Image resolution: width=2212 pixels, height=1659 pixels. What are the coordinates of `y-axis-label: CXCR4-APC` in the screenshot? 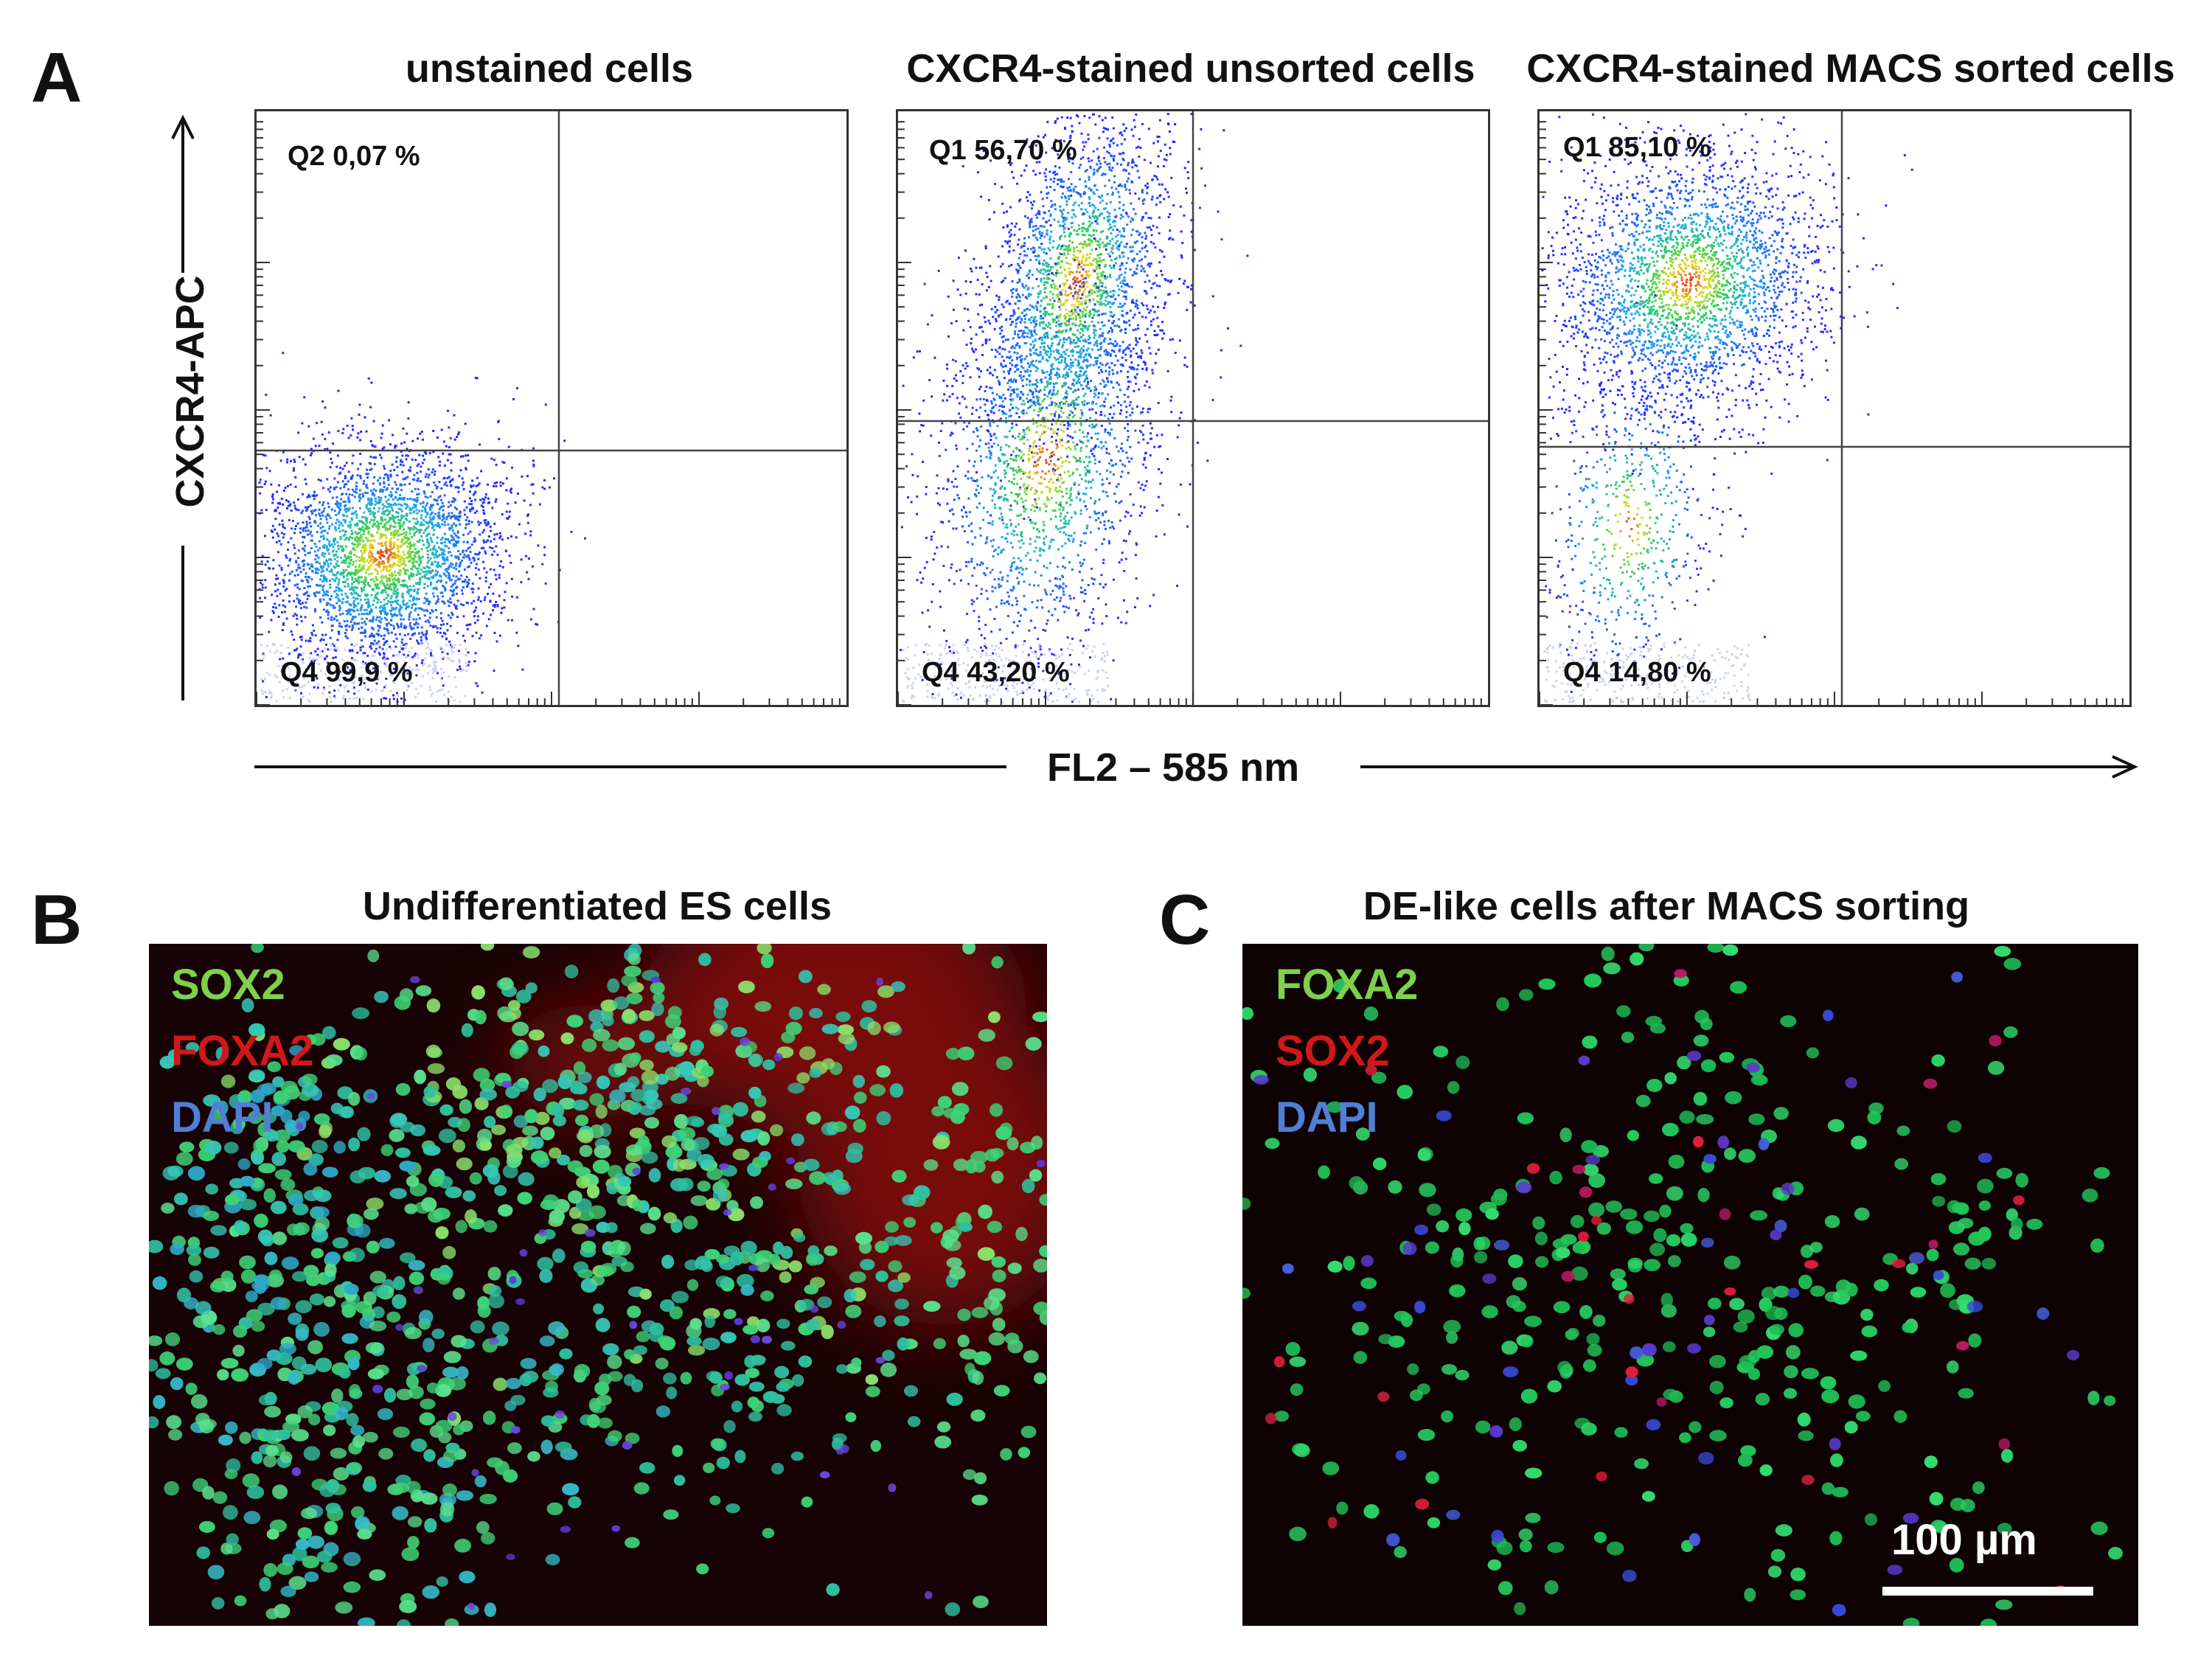 It's located at (190, 391).